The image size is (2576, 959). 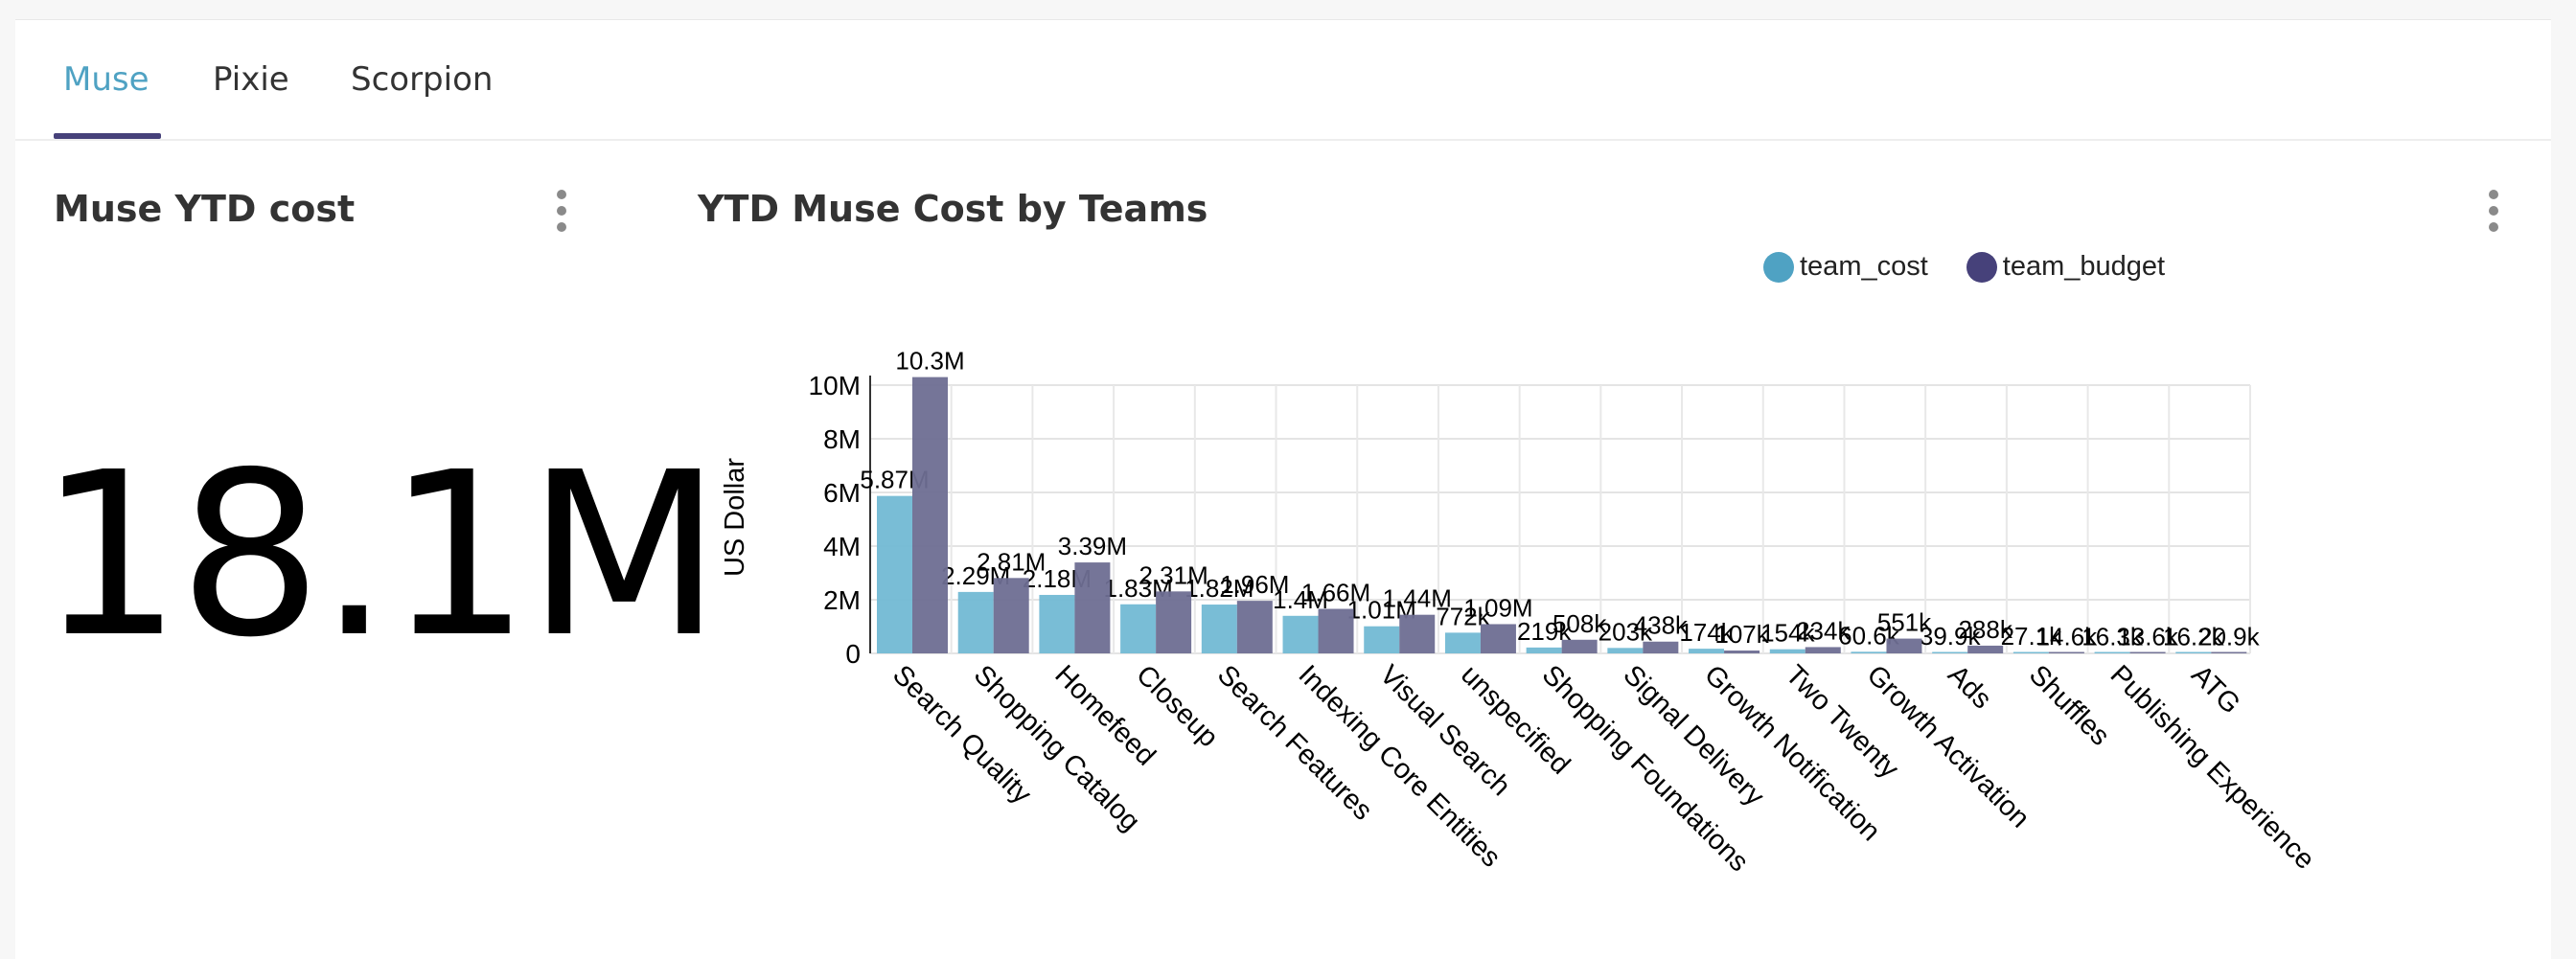 I want to click on kpi-title: Muse YTD cost, so click(x=205, y=209).